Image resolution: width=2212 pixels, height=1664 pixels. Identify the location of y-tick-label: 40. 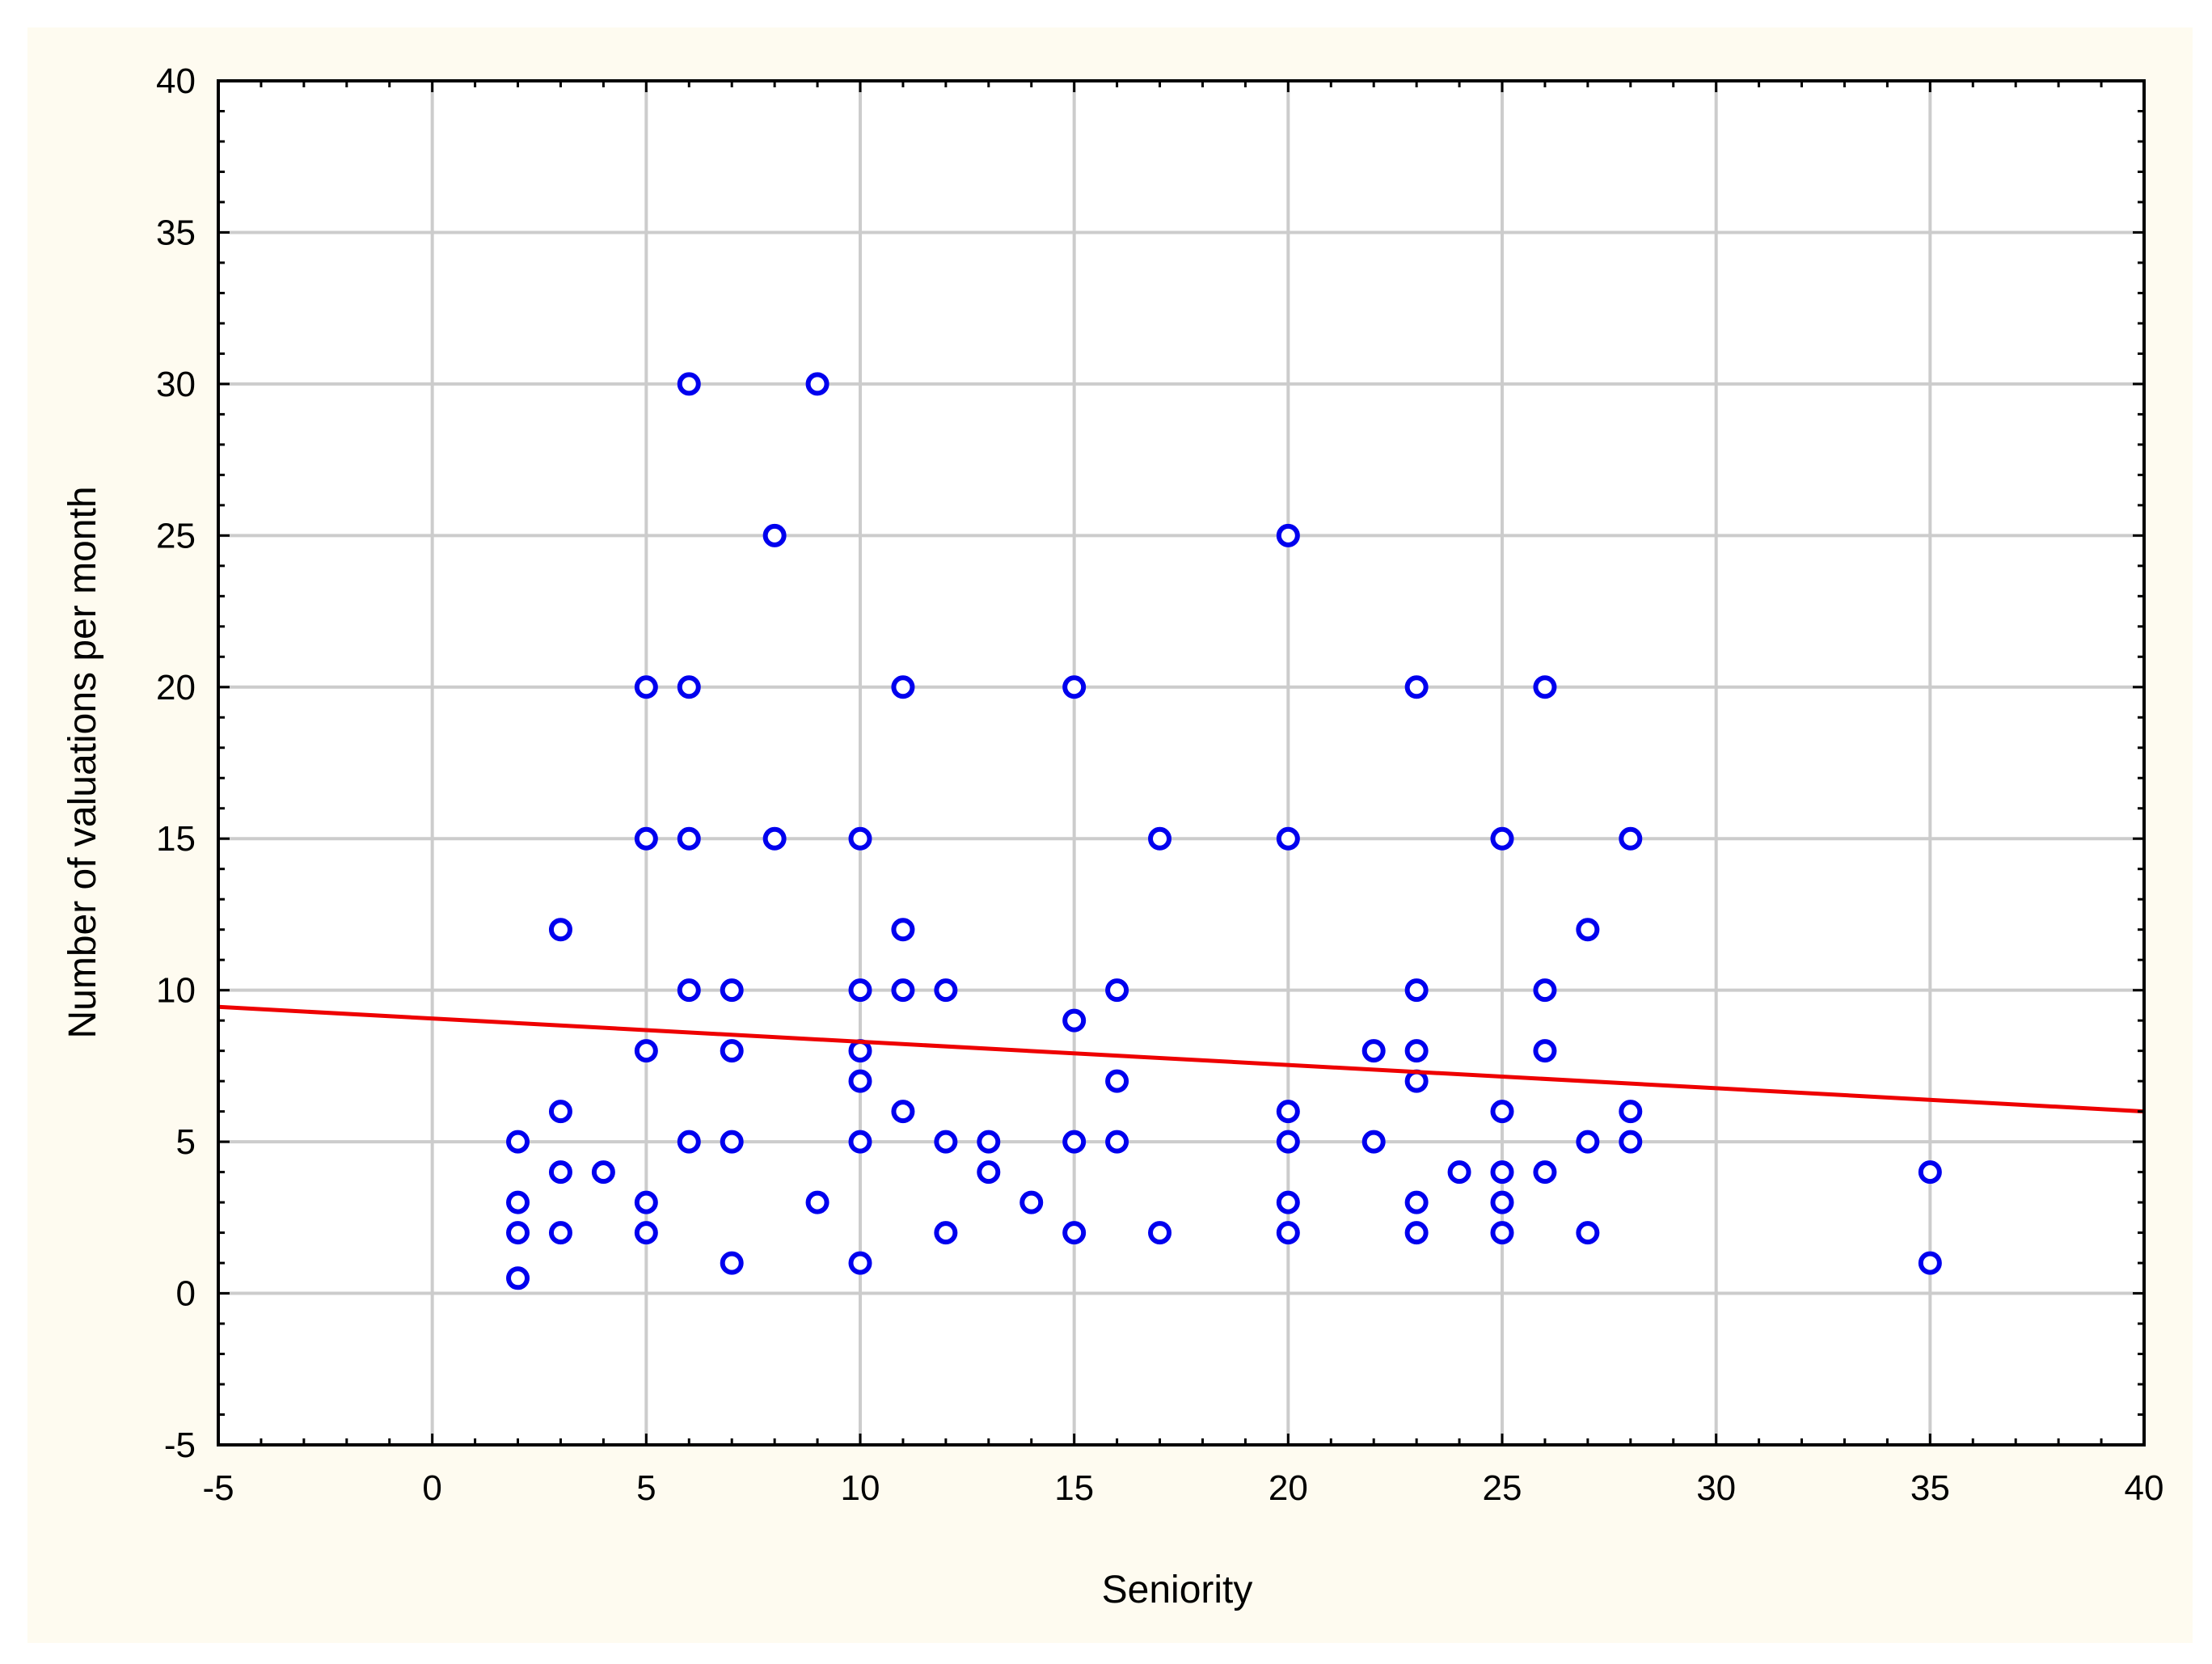
(176, 81).